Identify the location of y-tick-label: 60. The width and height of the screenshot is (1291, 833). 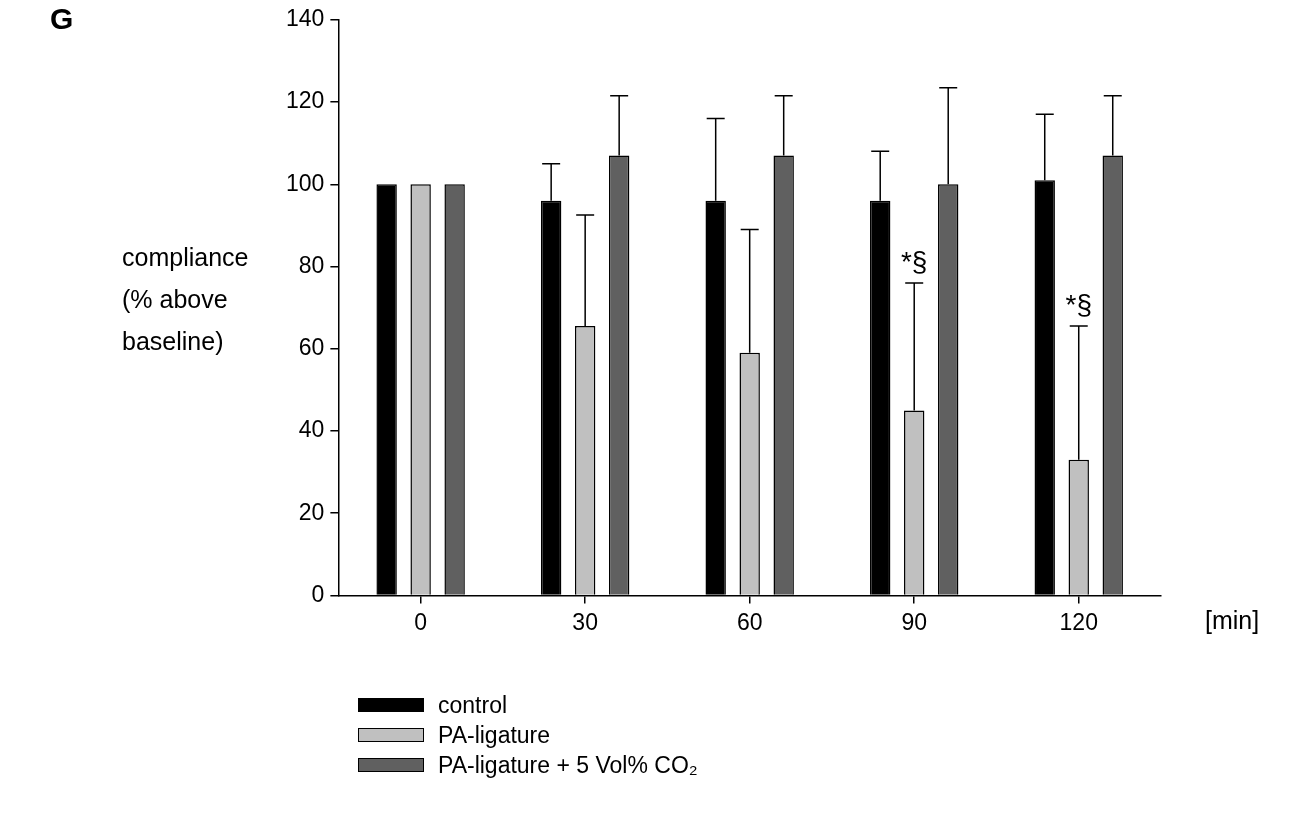
(311, 347).